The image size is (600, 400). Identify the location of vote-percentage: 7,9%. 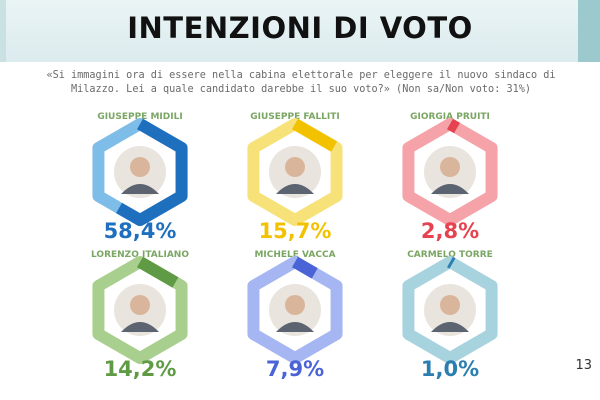
(295, 369).